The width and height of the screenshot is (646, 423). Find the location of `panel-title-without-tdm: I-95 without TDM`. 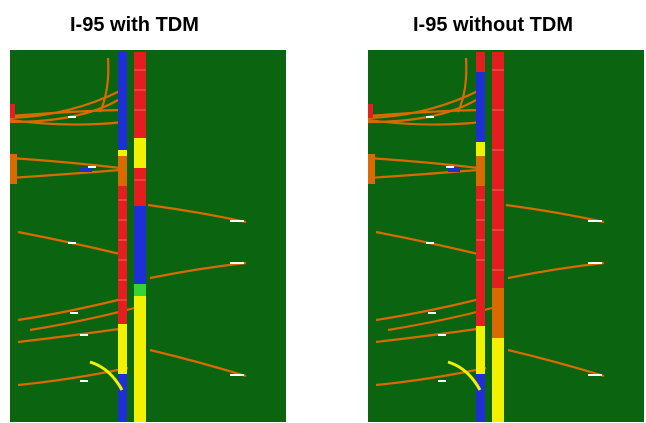

panel-title-without-tdm: I-95 without TDM is located at coordinates (493, 25).